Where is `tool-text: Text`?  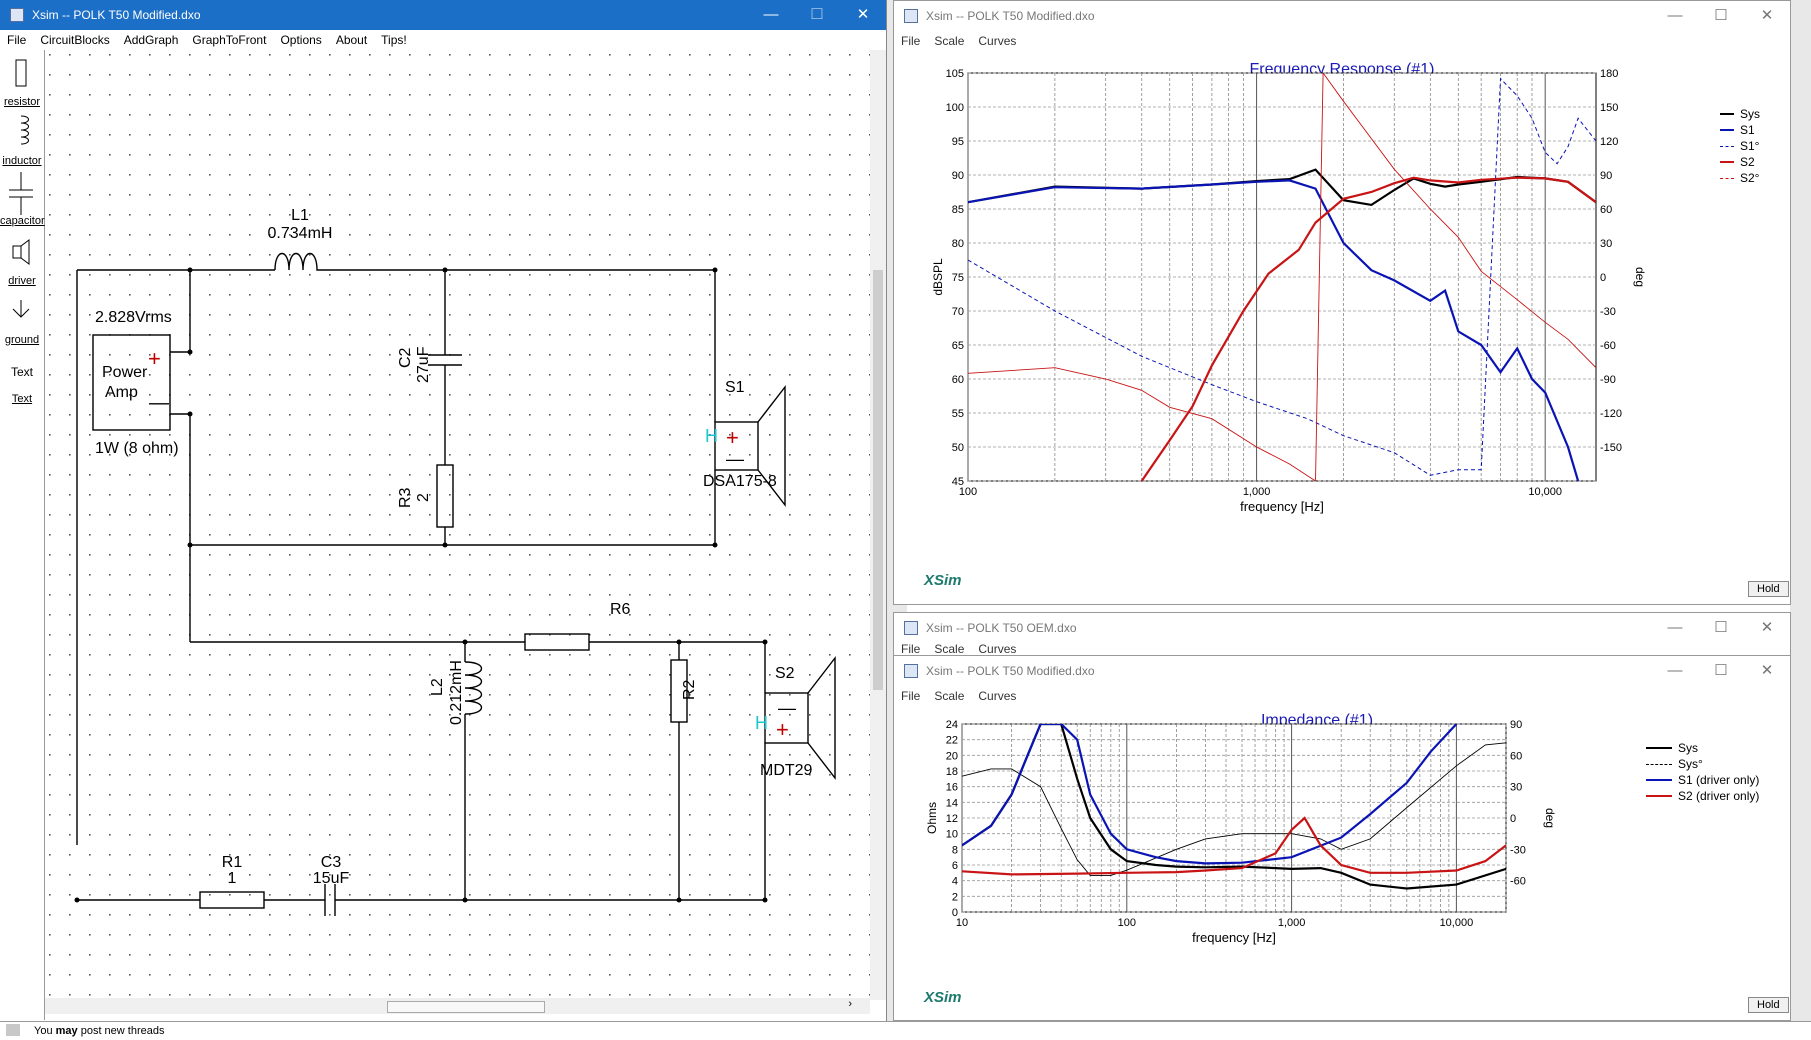 tool-text: Text is located at coordinates (22, 399).